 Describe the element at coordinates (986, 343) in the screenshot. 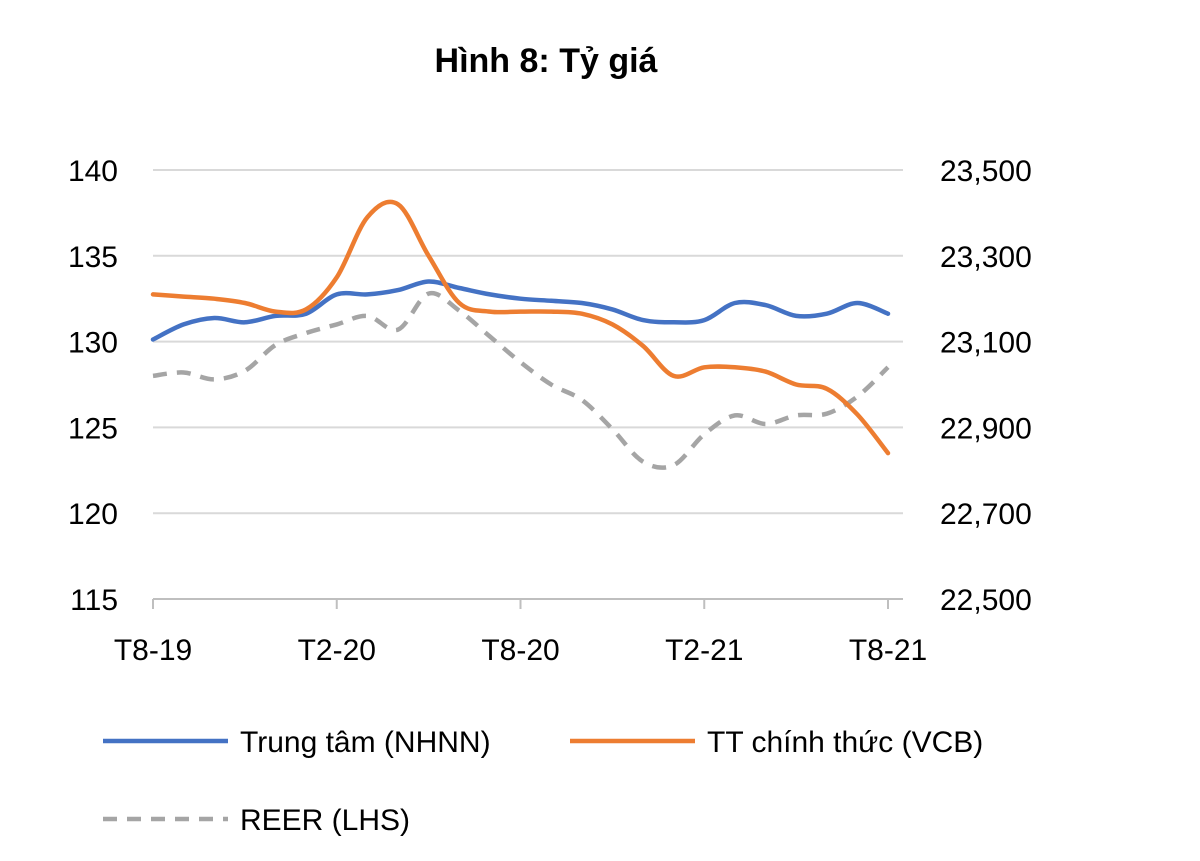

I see `y-right-tick-label: 23,100` at that location.